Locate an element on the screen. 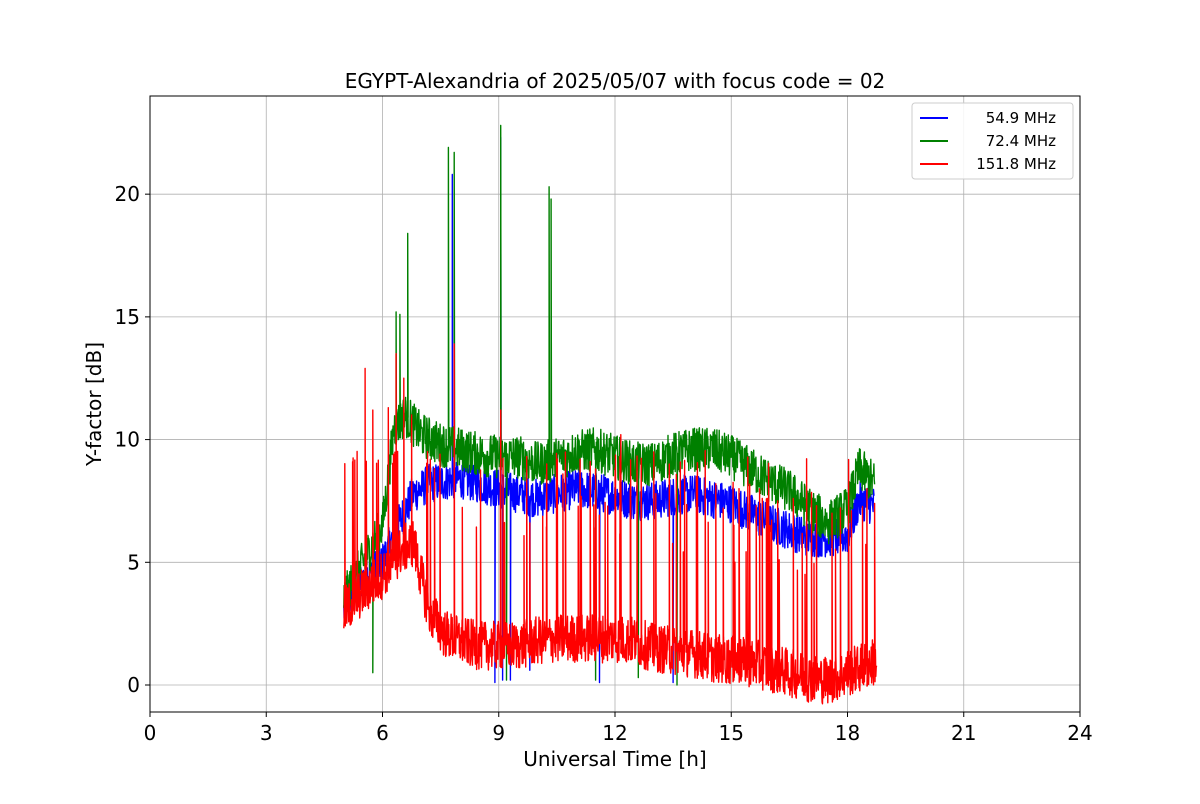 The width and height of the screenshot is (1200, 804). x-tick-label: 9 is located at coordinates (498, 733).